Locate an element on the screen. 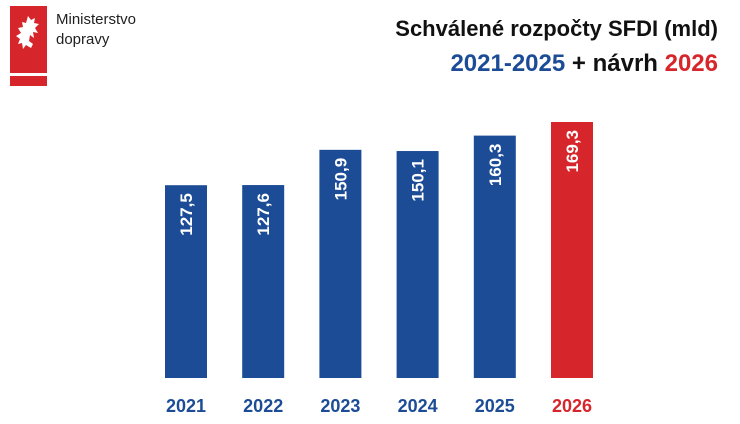 This screenshot has width=740, height=424. chart-title: Schválené rozpočty SFDI (mld) is located at coordinates (556, 28).